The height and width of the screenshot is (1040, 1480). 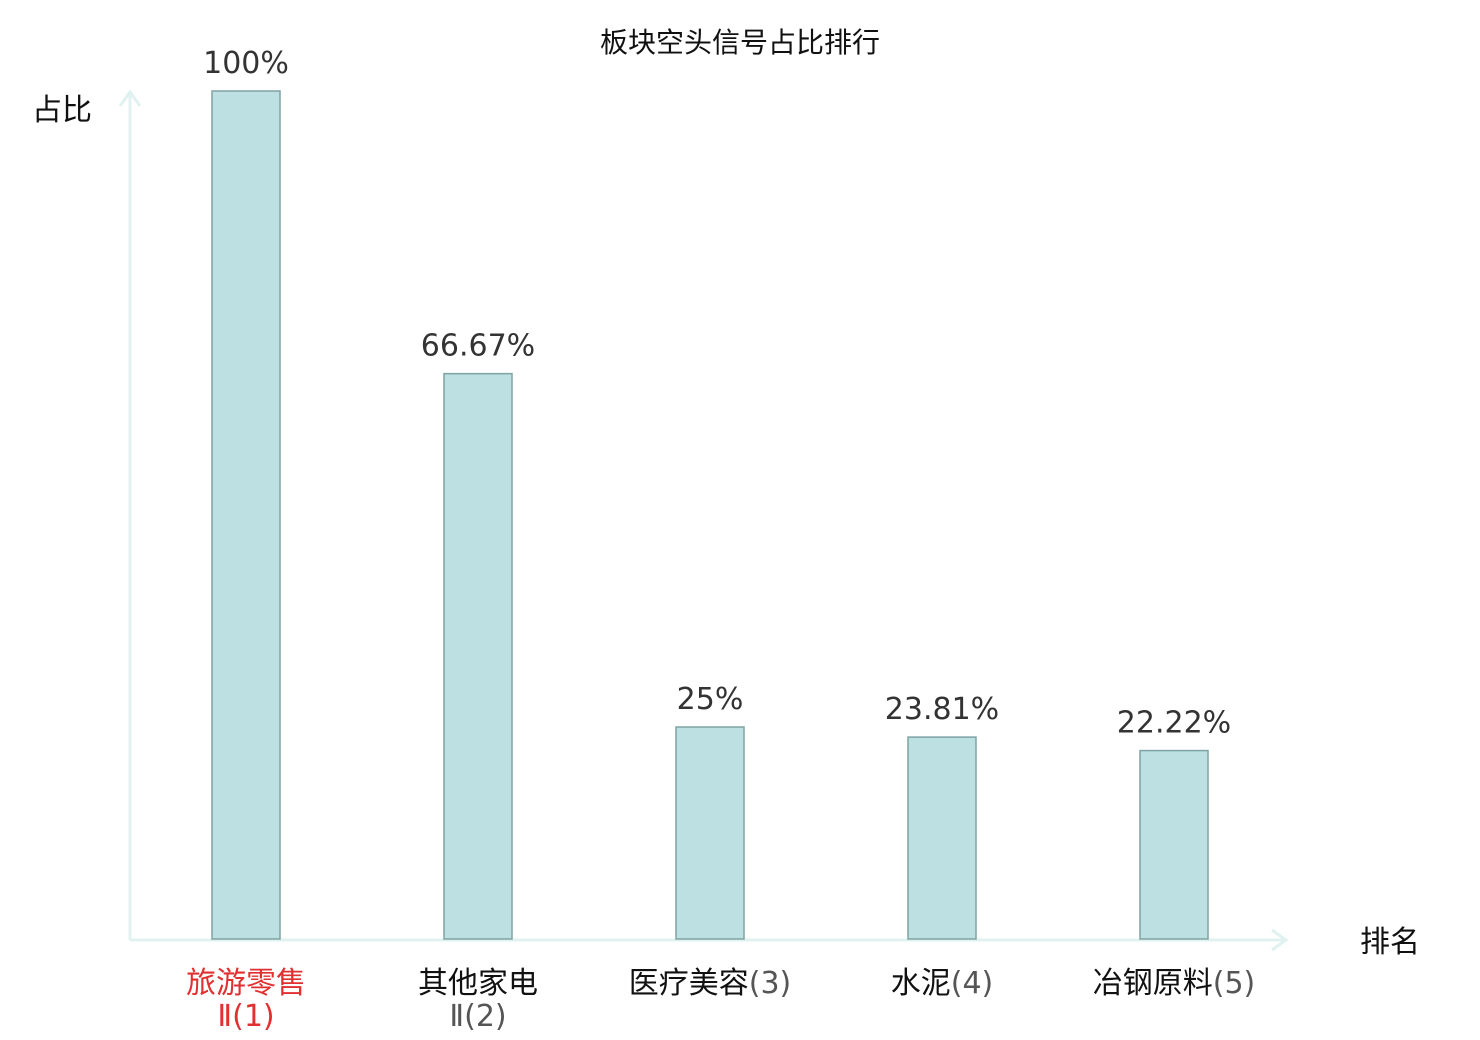 I want to click on x-tick-label: 其他家电, so click(x=478, y=983).